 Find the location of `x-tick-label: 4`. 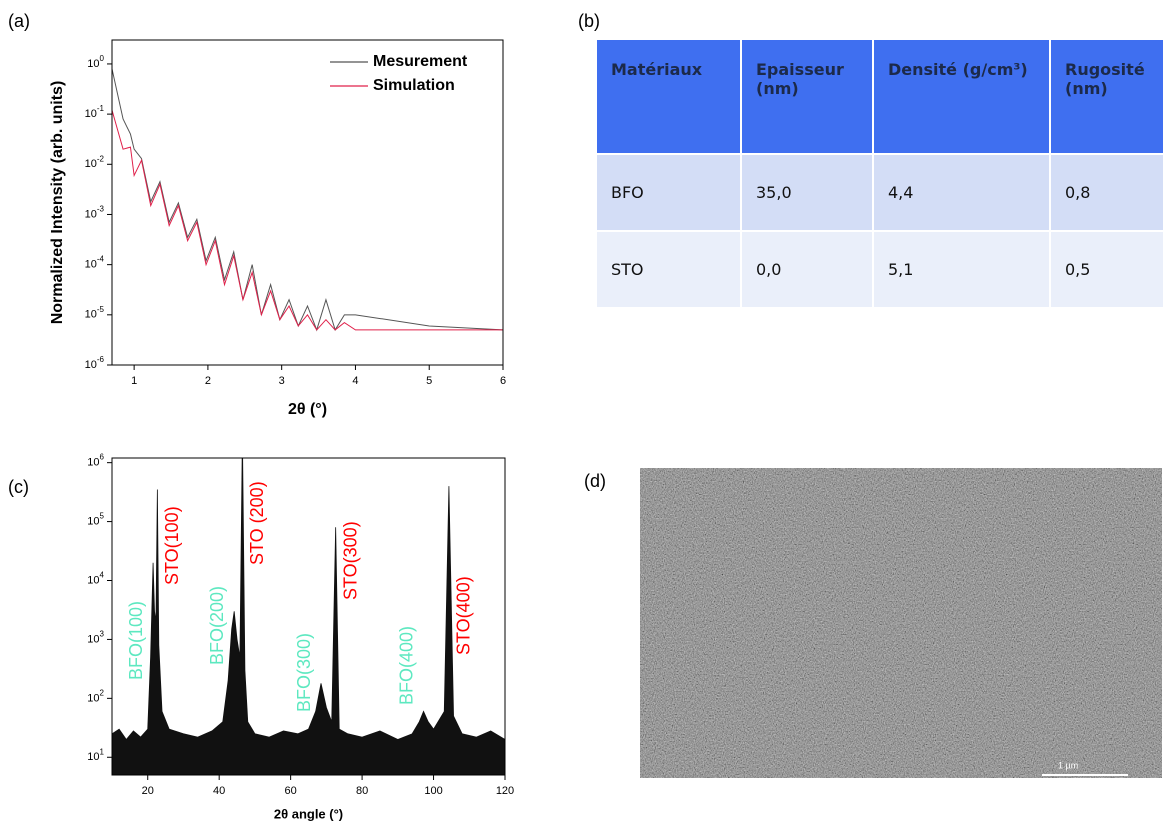

x-tick-label: 4 is located at coordinates (355, 381).